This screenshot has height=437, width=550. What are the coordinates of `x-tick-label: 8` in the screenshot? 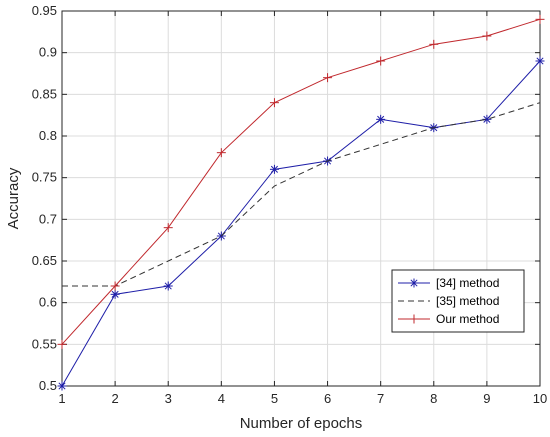 It's located at (433, 398).